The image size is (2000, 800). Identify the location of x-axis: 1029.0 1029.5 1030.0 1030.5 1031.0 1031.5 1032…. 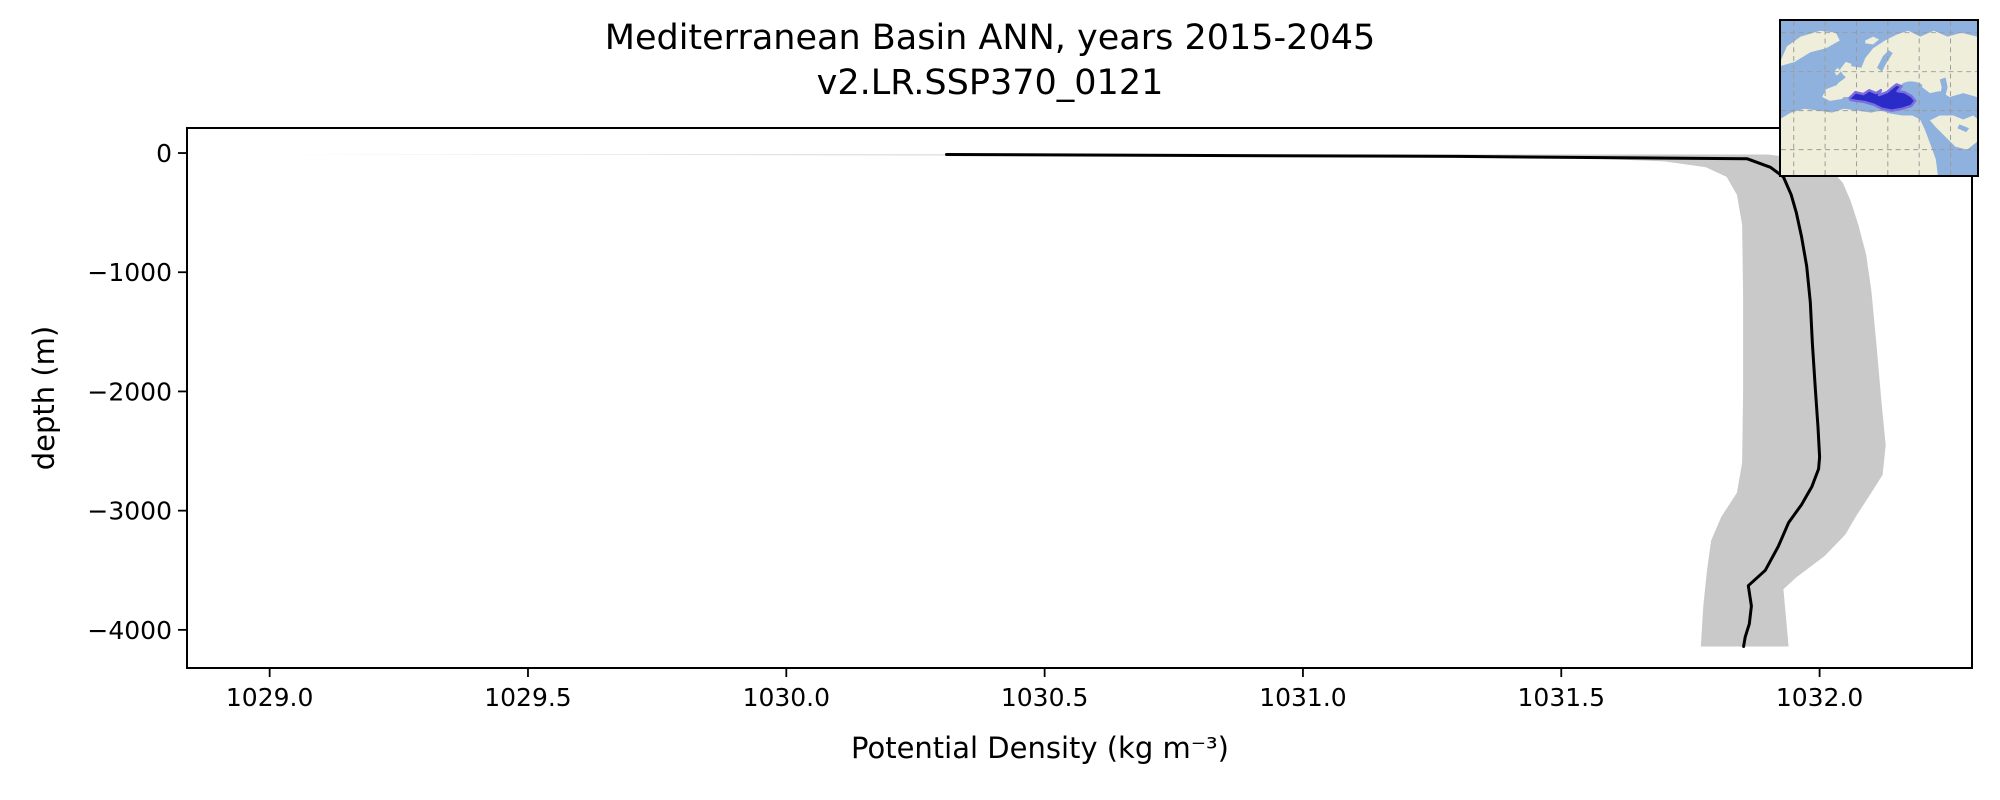
(1044, 690).